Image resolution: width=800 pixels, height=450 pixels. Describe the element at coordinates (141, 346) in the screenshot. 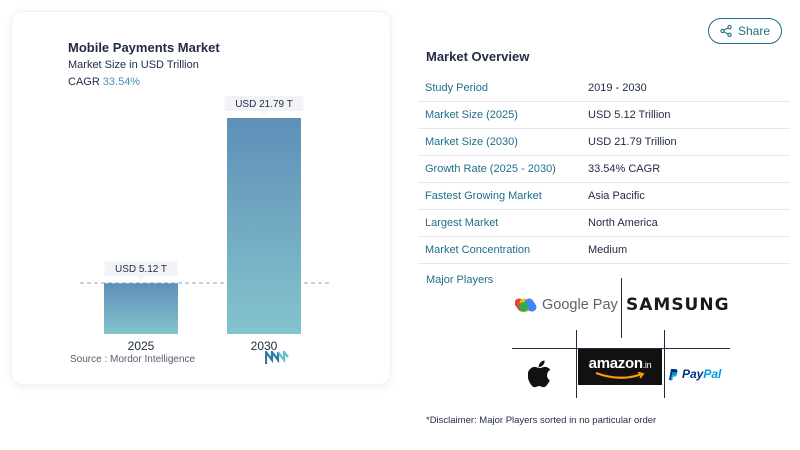

I see `x-tick-label: 2025` at that location.